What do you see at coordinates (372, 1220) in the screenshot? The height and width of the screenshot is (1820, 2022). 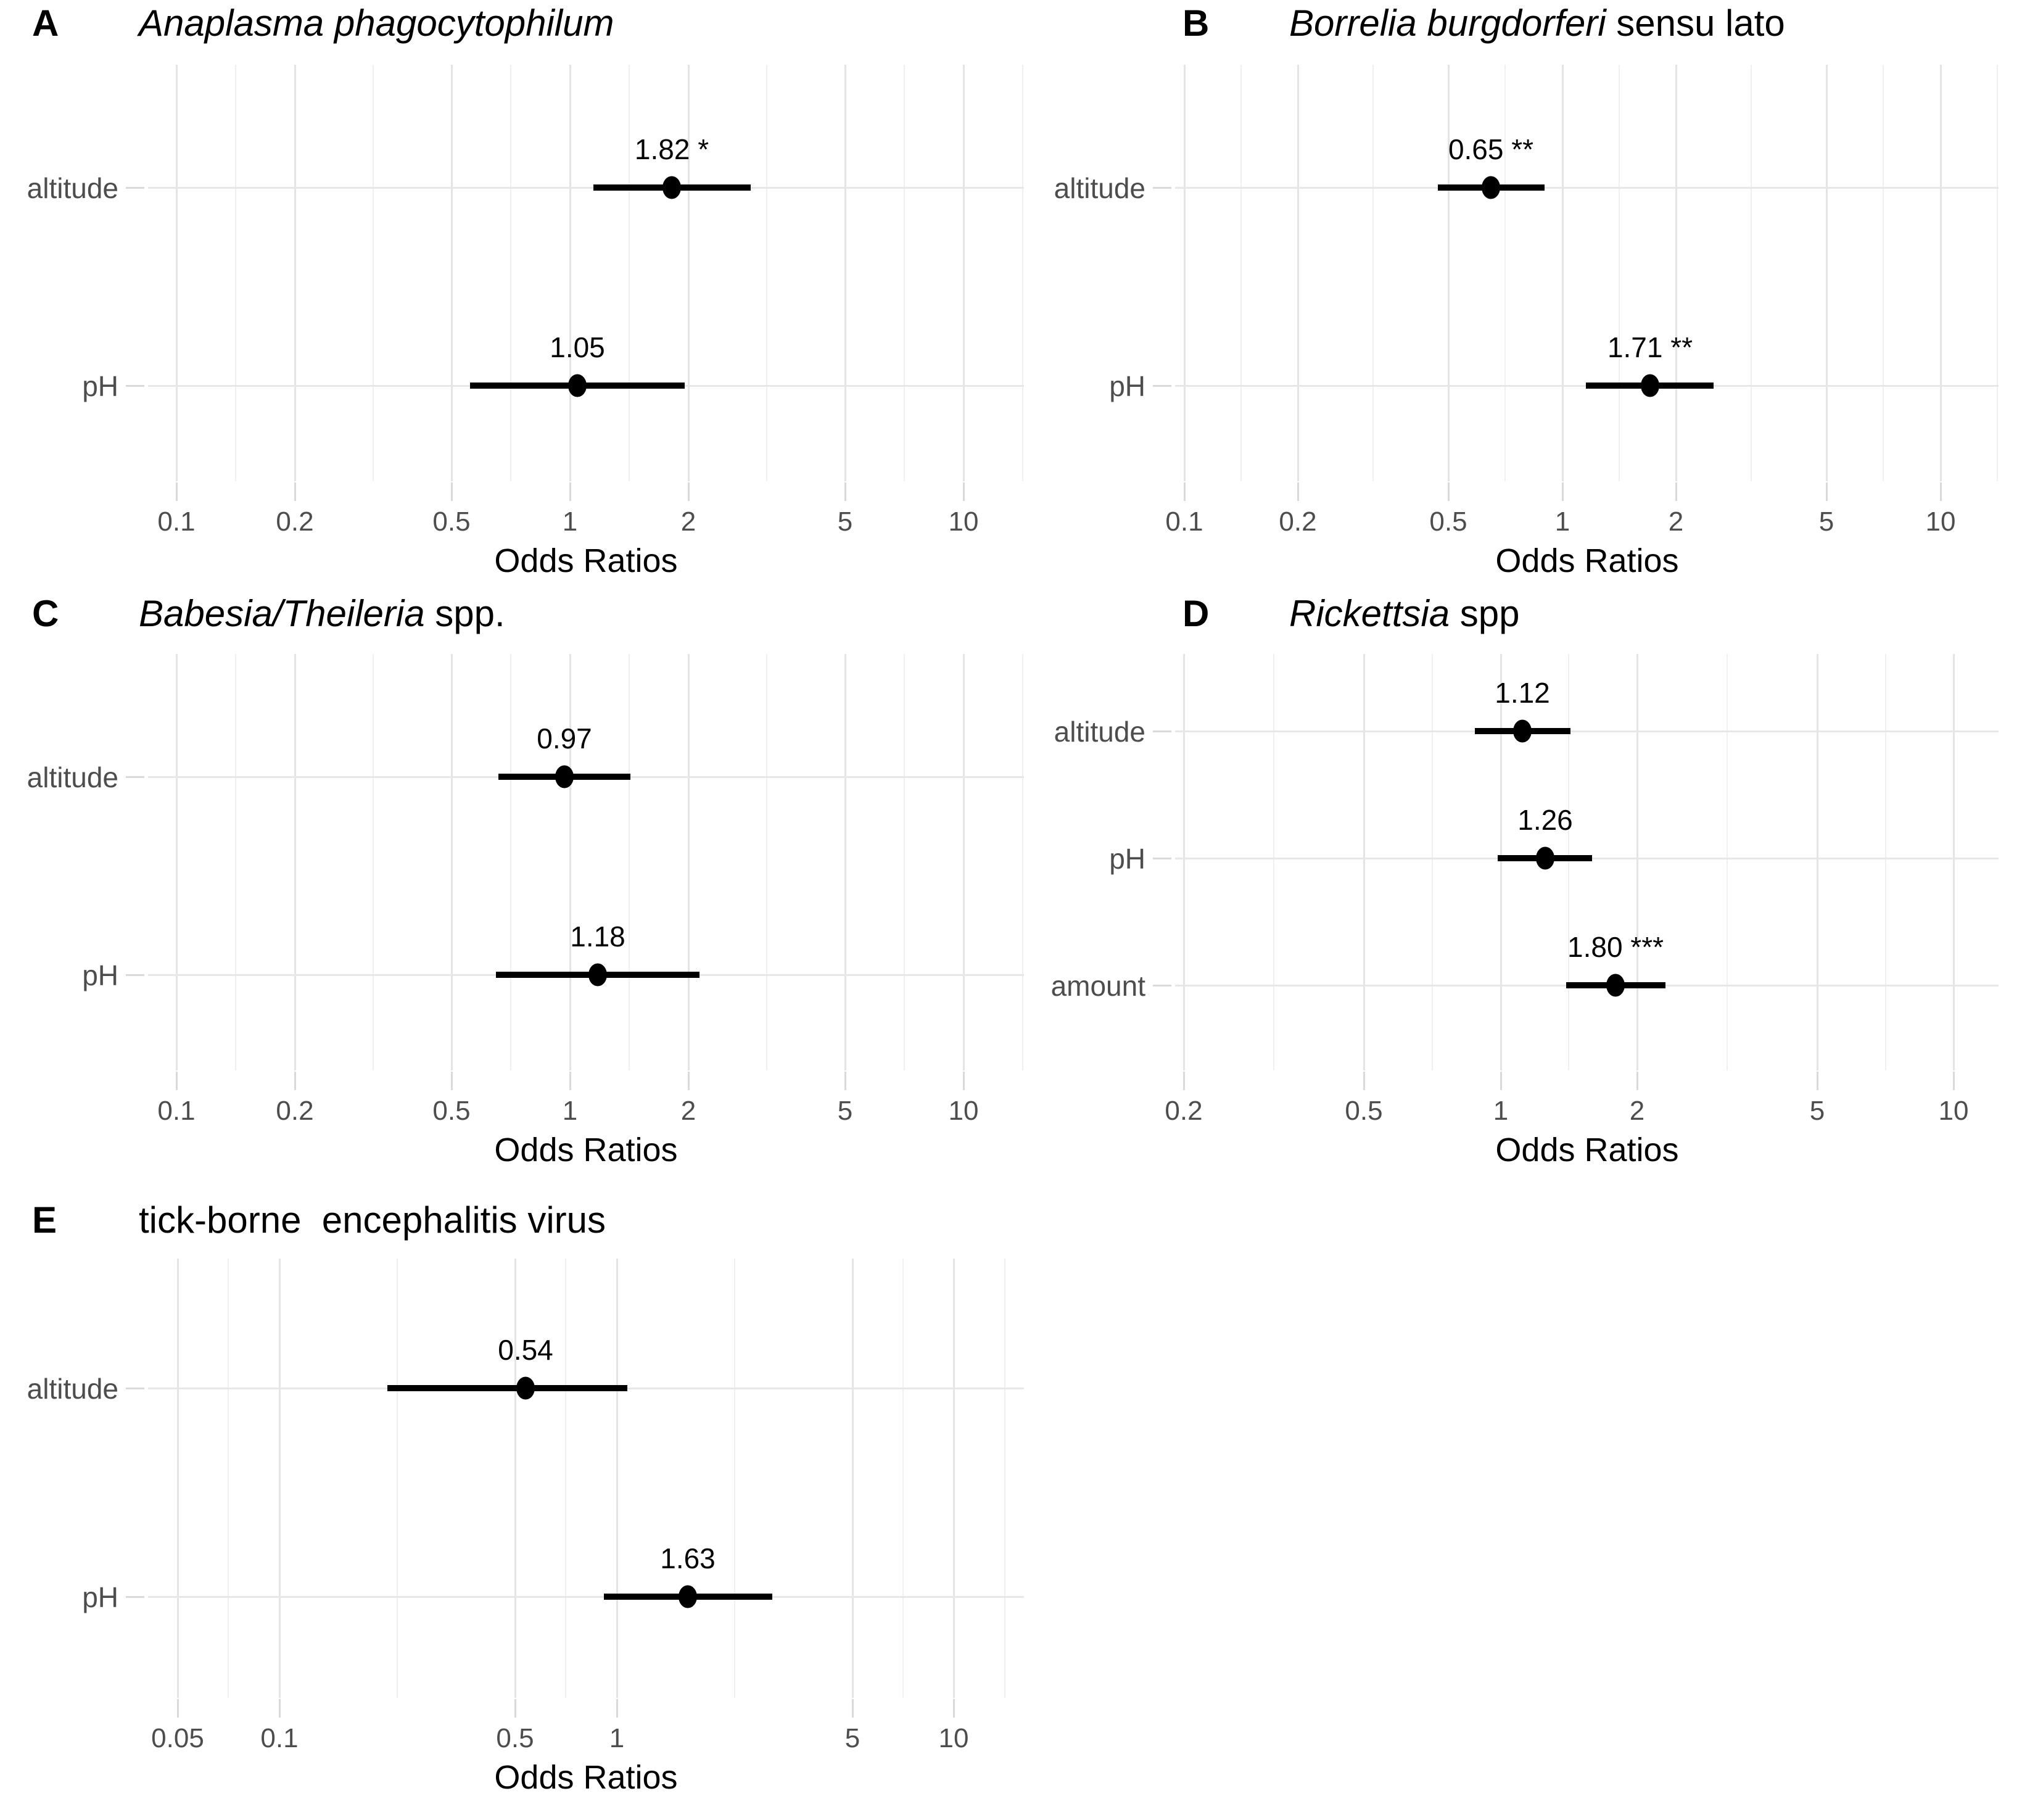 I see `panel-title-segment: tick-borne encephalitis virus` at bounding box center [372, 1220].